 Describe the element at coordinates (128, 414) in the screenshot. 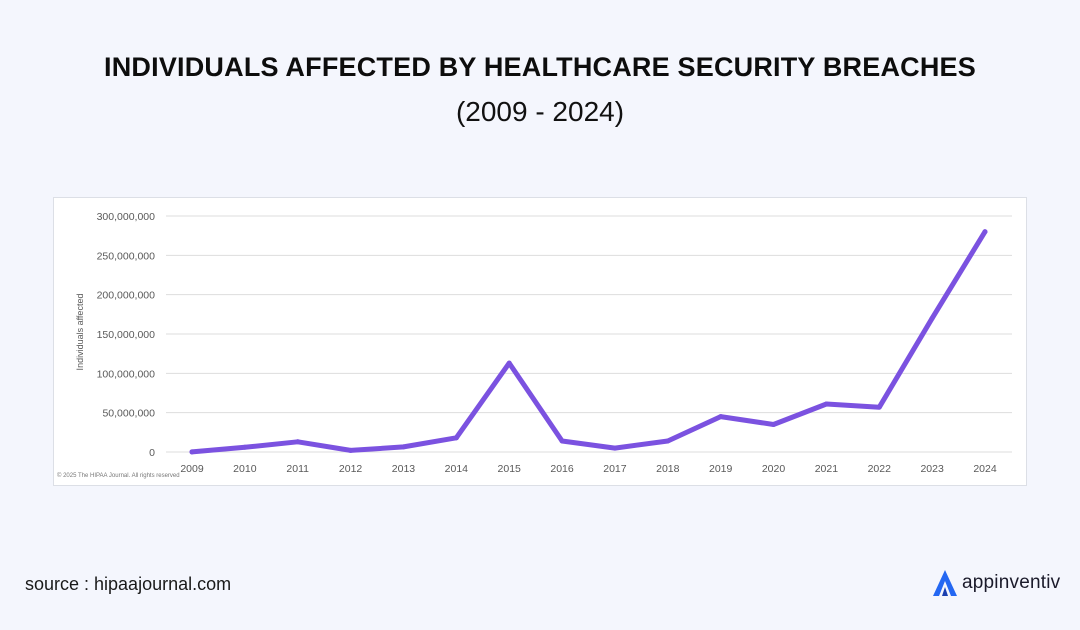

I see `y-tick-label: 50,000,000` at that location.